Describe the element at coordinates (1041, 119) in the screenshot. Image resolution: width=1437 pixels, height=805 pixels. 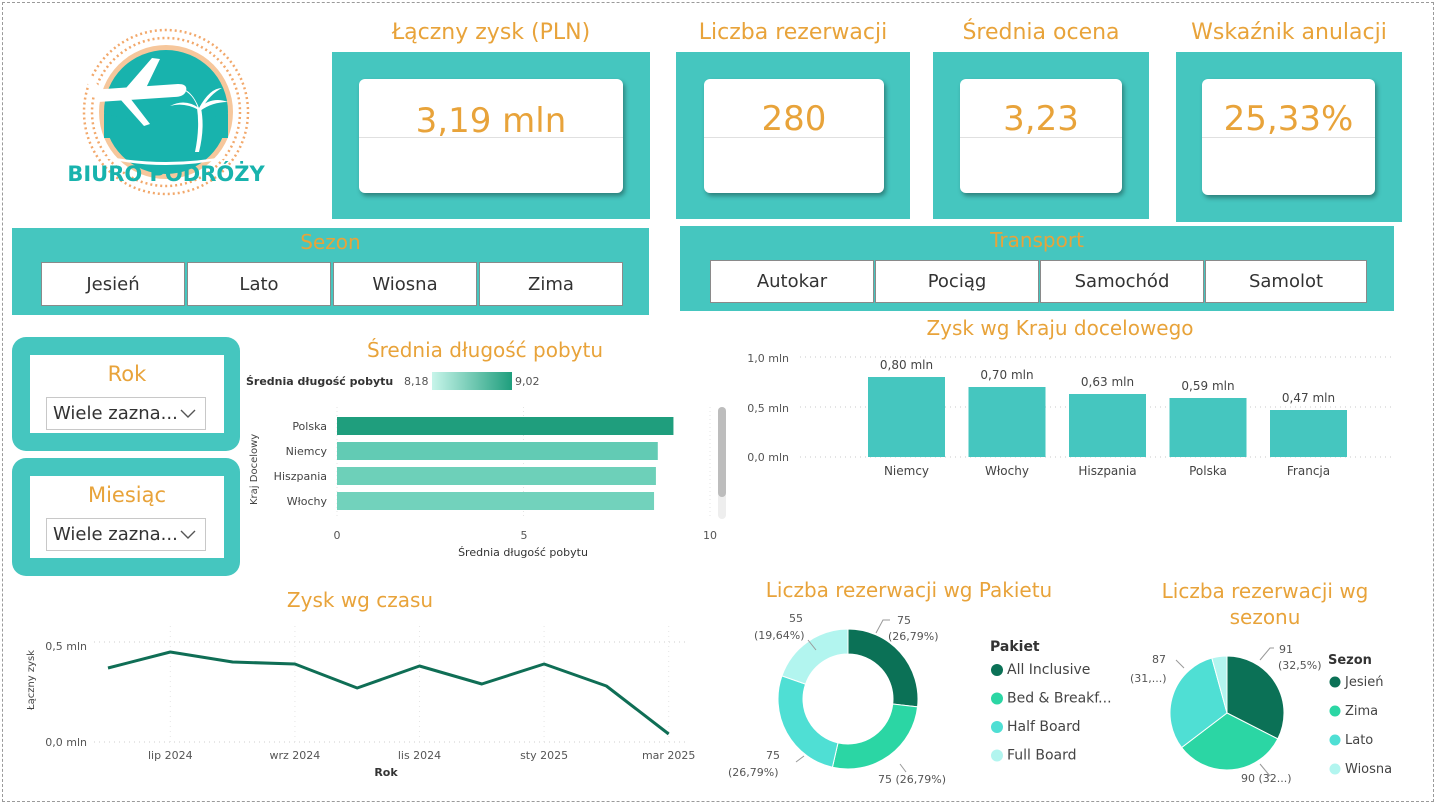
I see `kpi-rating-value: 3,23` at that location.